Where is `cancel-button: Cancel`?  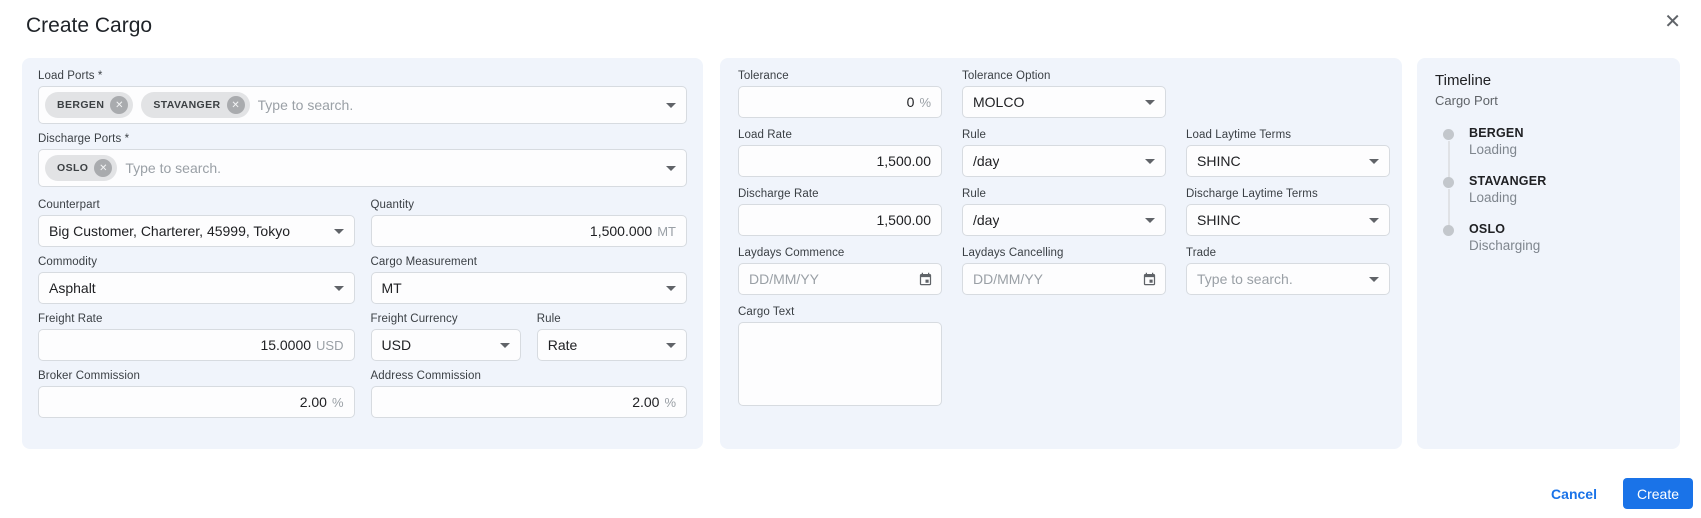 cancel-button: Cancel is located at coordinates (1574, 493).